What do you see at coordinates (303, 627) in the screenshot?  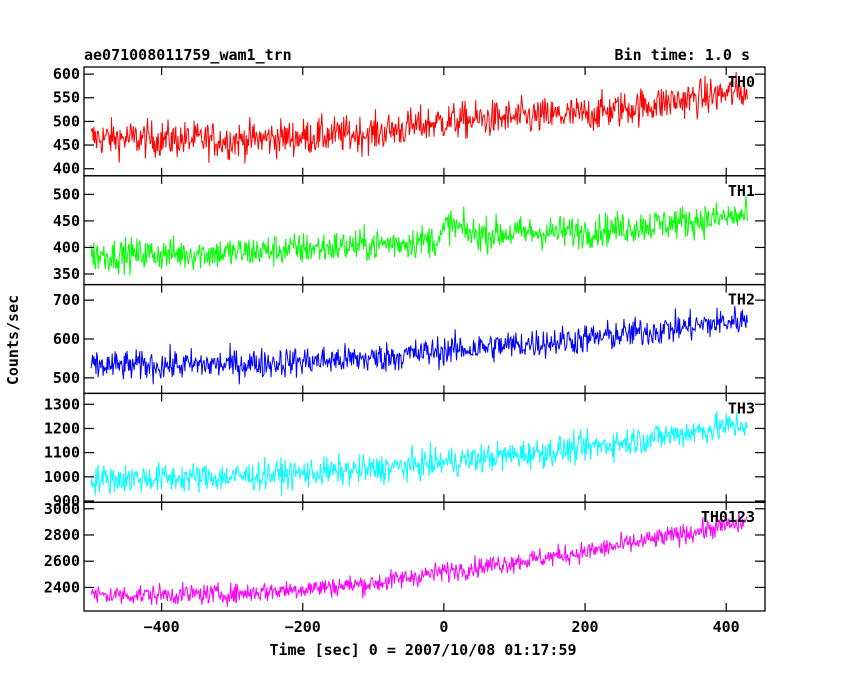 I see `x-tick-label: −200` at bounding box center [303, 627].